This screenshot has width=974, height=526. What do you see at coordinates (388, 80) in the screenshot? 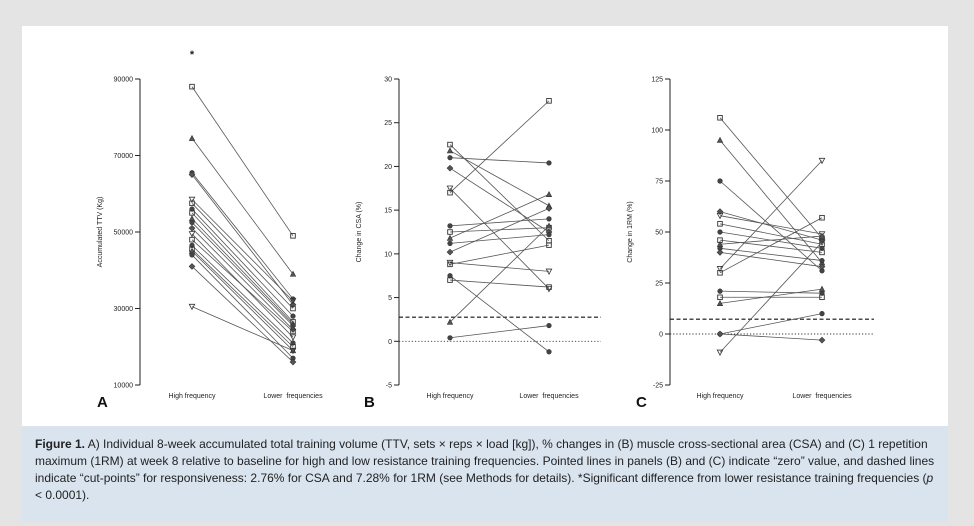
I see `y-tick-label: 30` at bounding box center [388, 80].